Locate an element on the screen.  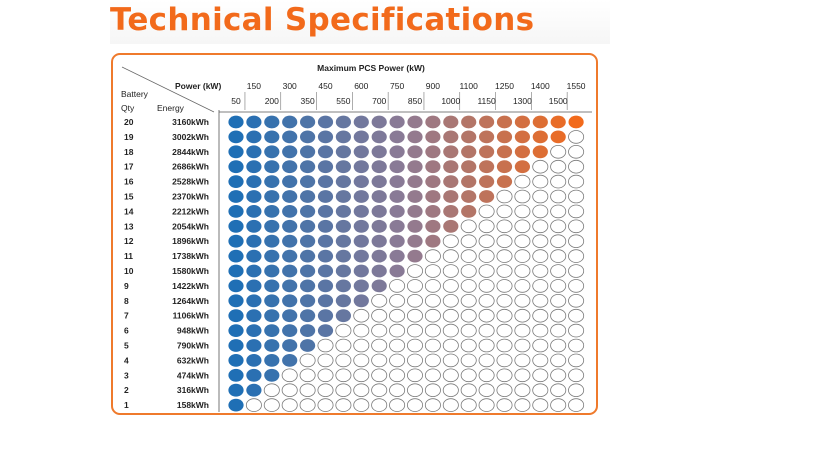
energy-label: 3002kWh is located at coordinates (190, 137).